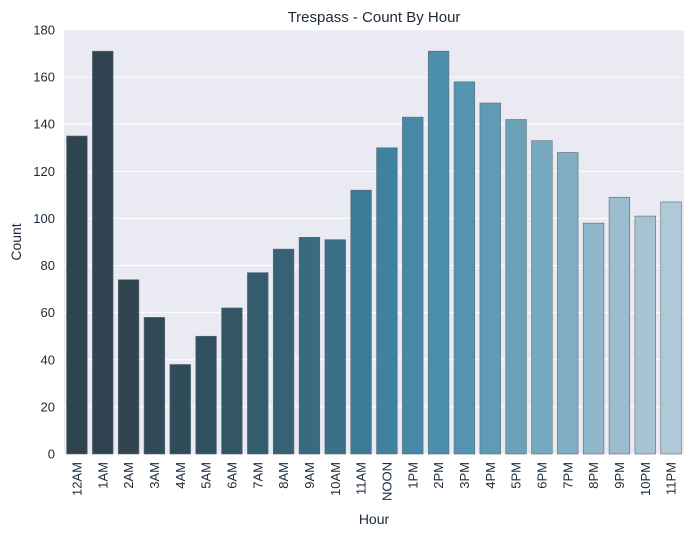  What do you see at coordinates (593, 475) in the screenshot?
I see `x-tick-label: 8PM` at bounding box center [593, 475].